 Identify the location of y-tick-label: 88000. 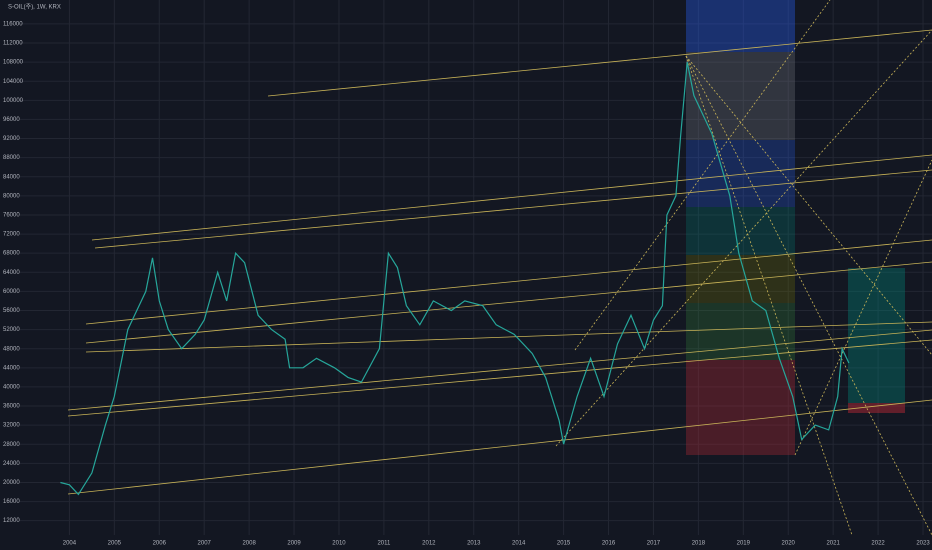
(11, 158).